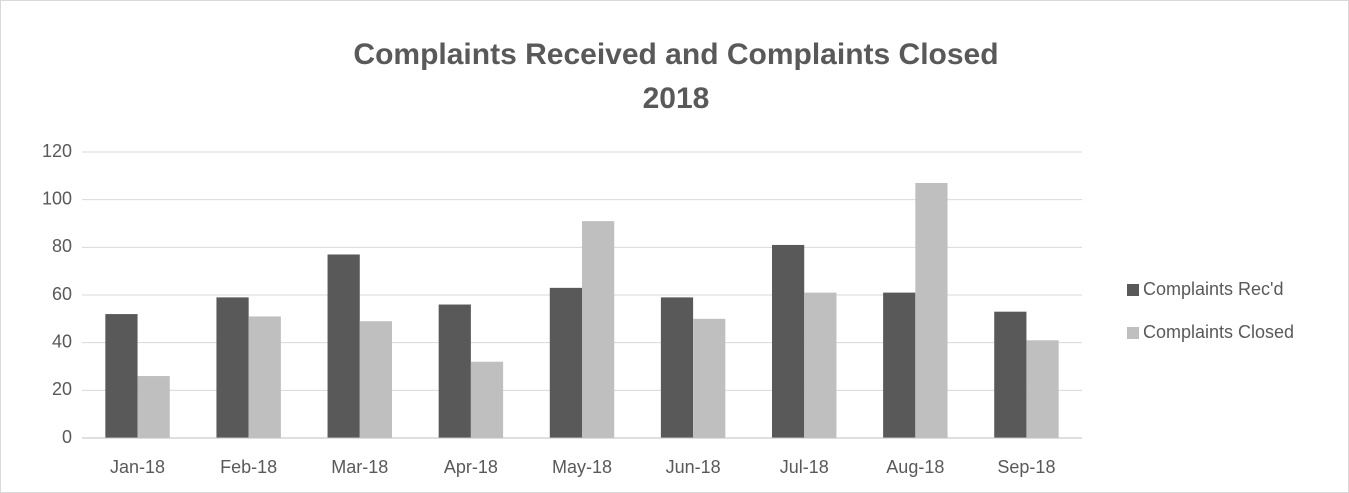 Image resolution: width=1349 pixels, height=493 pixels. Describe the element at coordinates (359, 467) in the screenshot. I see `x-tick-label: Mar-18` at that location.